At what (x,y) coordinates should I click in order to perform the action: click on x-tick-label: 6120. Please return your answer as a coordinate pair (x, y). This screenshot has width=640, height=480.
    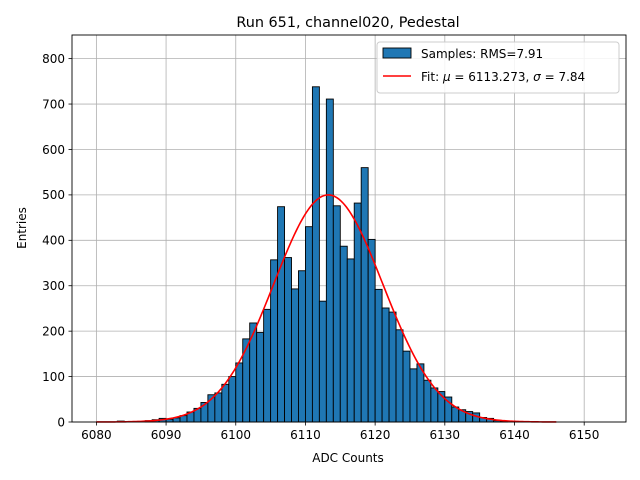
    Looking at the image, I should click on (375, 435).